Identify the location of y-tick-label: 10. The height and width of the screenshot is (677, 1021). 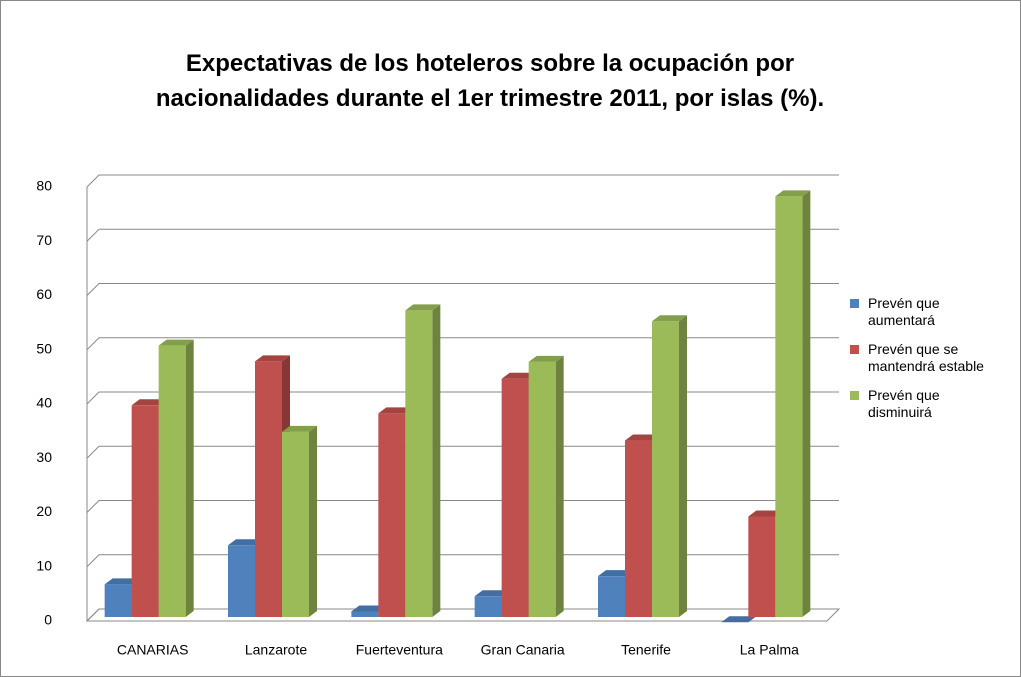
(44, 565).